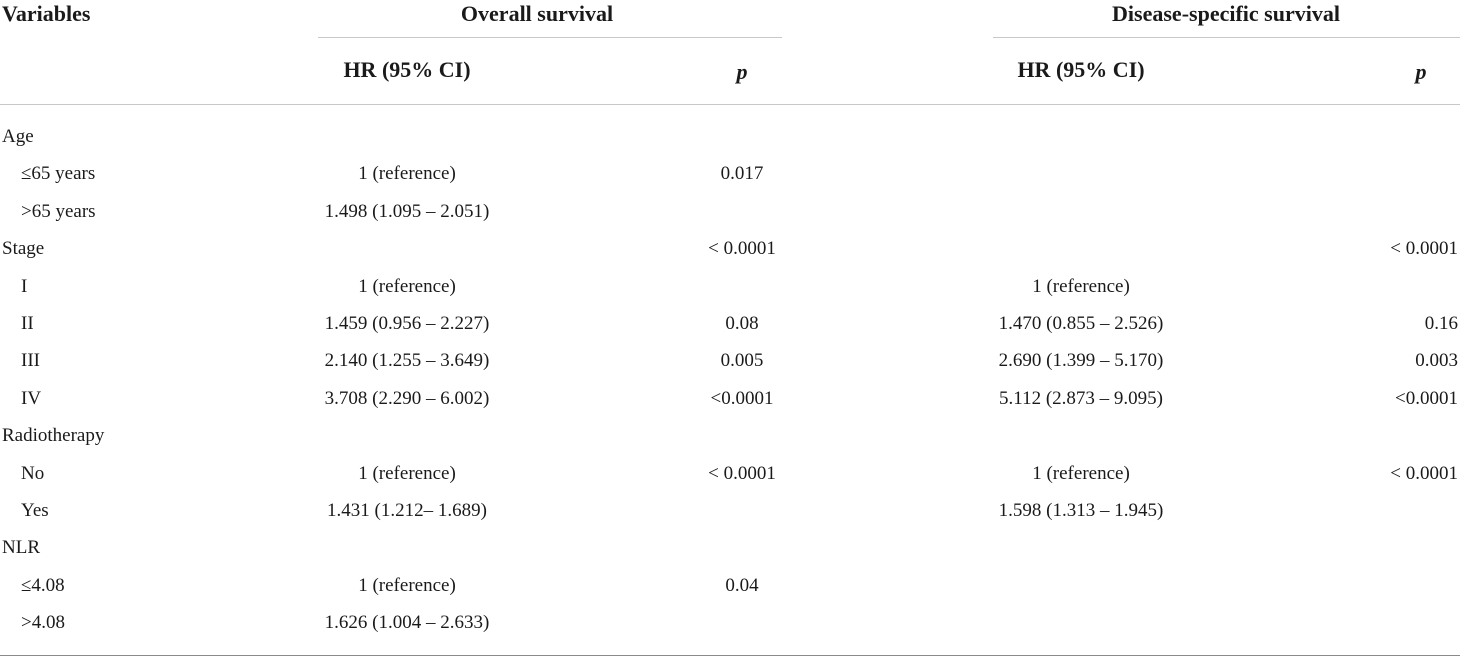  I want to click on table-bottom-rule, so click(730, 655).